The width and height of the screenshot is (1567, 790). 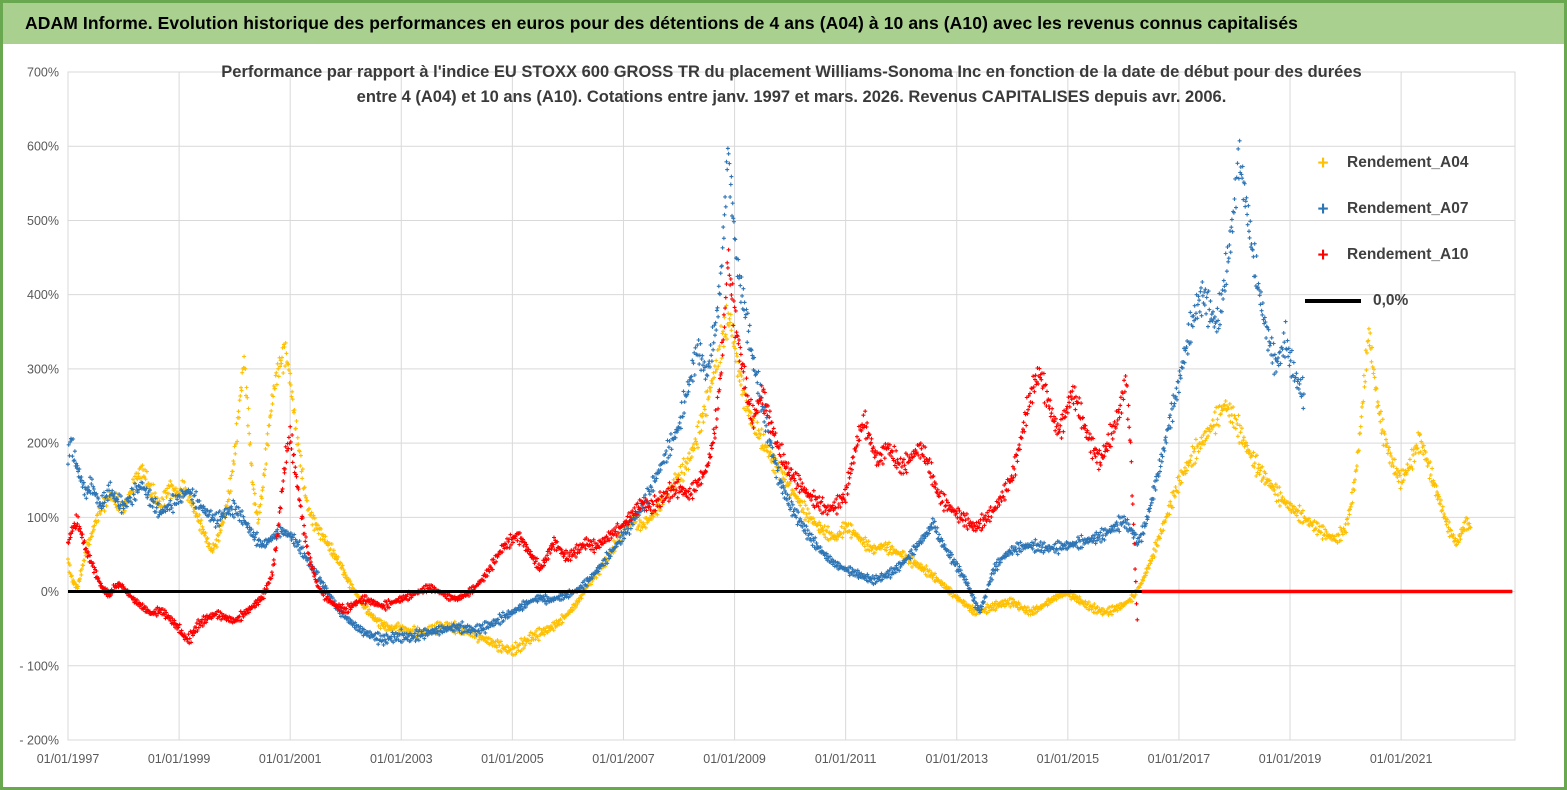 I want to click on svg-text: 400%, so click(x=43, y=295).